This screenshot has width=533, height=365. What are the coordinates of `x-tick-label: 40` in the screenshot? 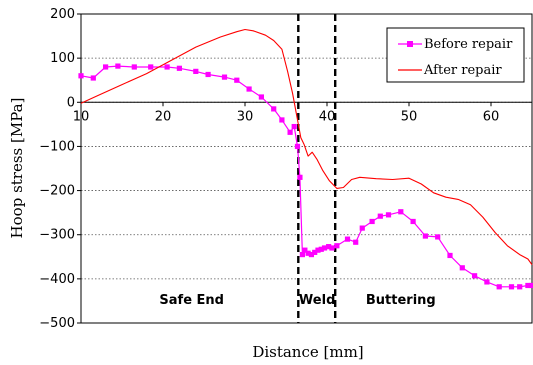 It's located at (327, 116).